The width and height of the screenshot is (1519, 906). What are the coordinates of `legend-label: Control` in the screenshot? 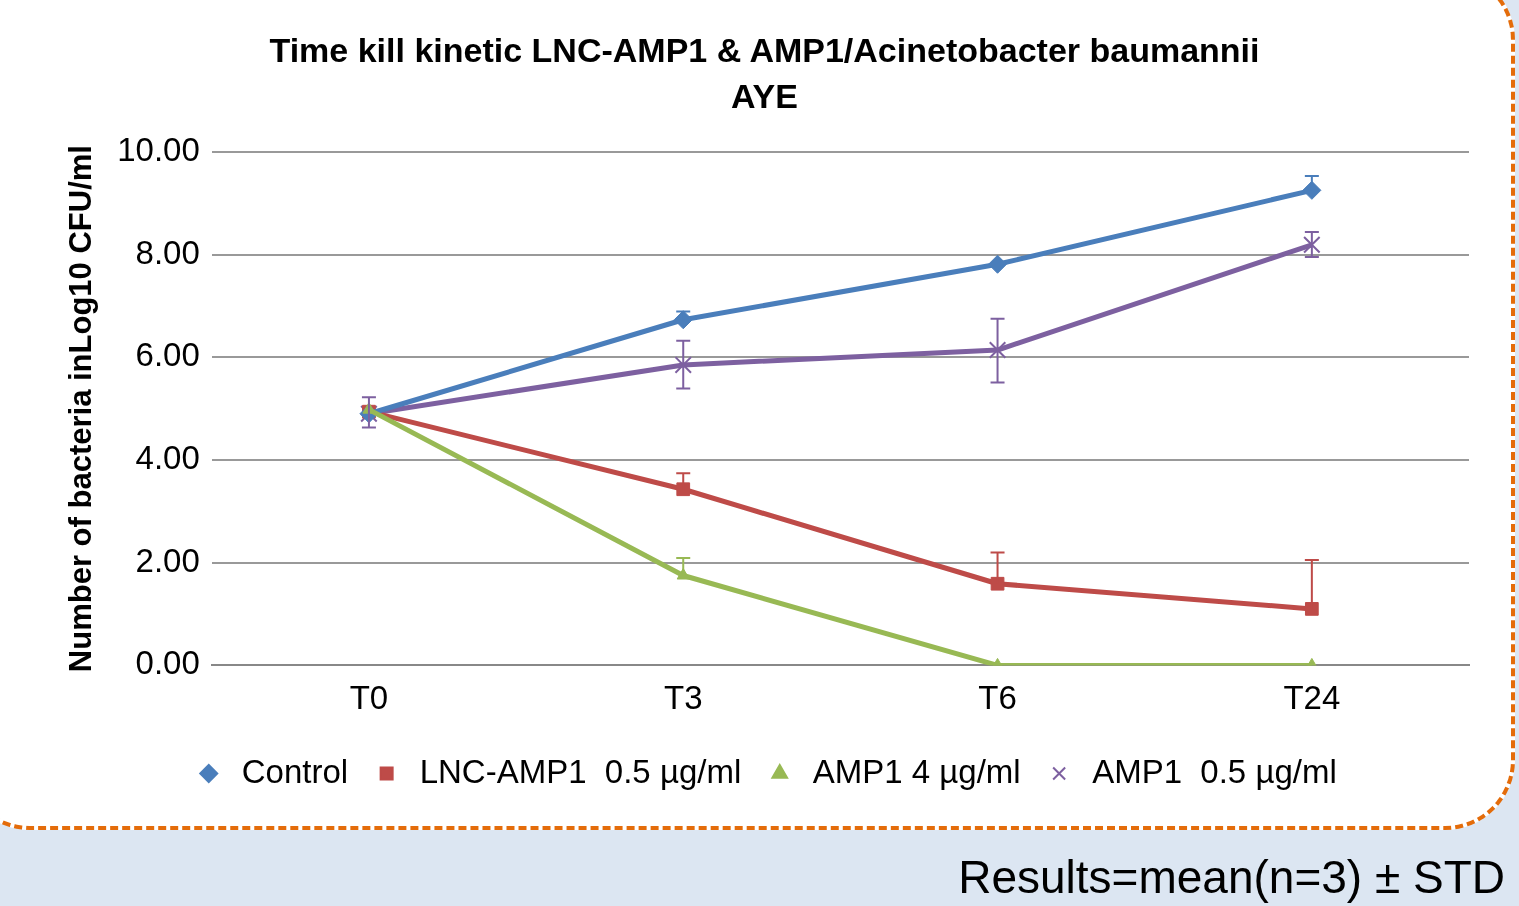 It's located at (295, 771).